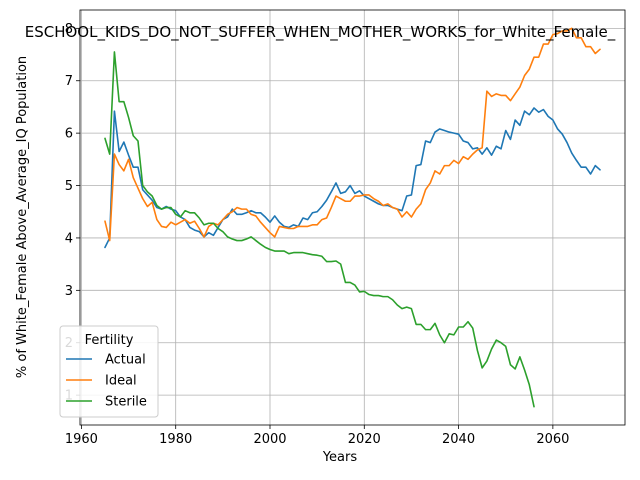 The image size is (640, 480). I want to click on x-axis-ticks: 1960 1980 2000 2020 2040 2060, so click(317, 436).